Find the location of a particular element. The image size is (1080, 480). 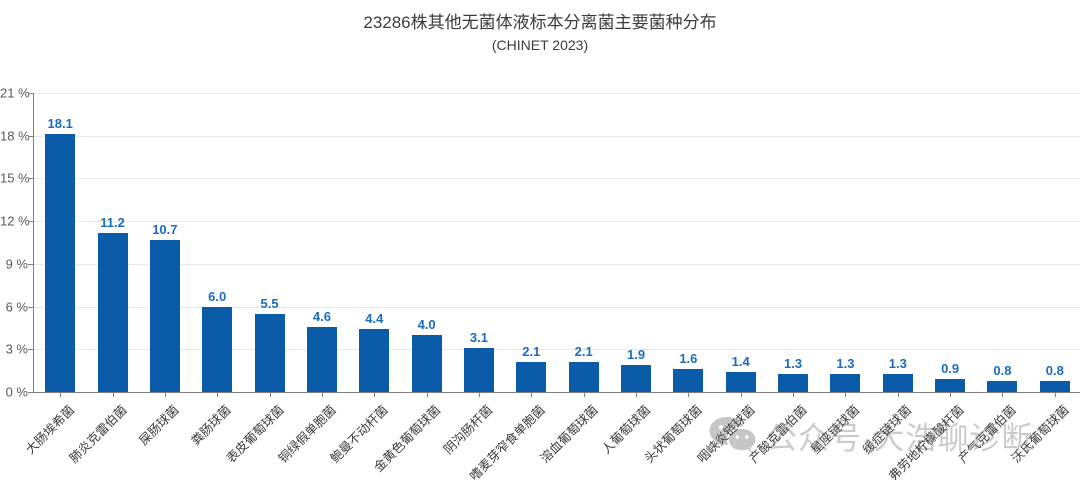

y-tick-label: 21 % is located at coordinates (15, 93).